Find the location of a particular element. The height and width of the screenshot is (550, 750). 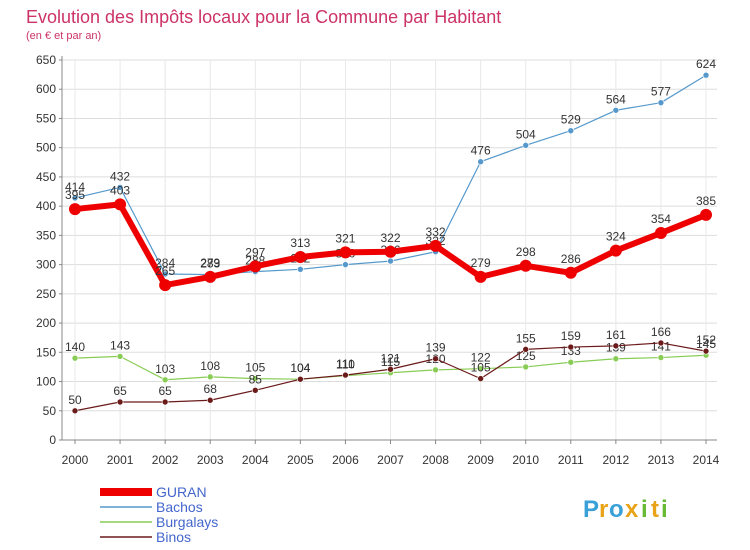

y-tick-label: 400 is located at coordinates (46, 206).